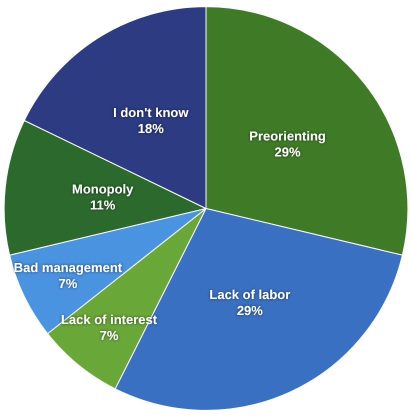 This screenshot has height=417, width=412. Describe the element at coordinates (103, 189) in the screenshot. I see `slice-label: Monopoly` at that location.